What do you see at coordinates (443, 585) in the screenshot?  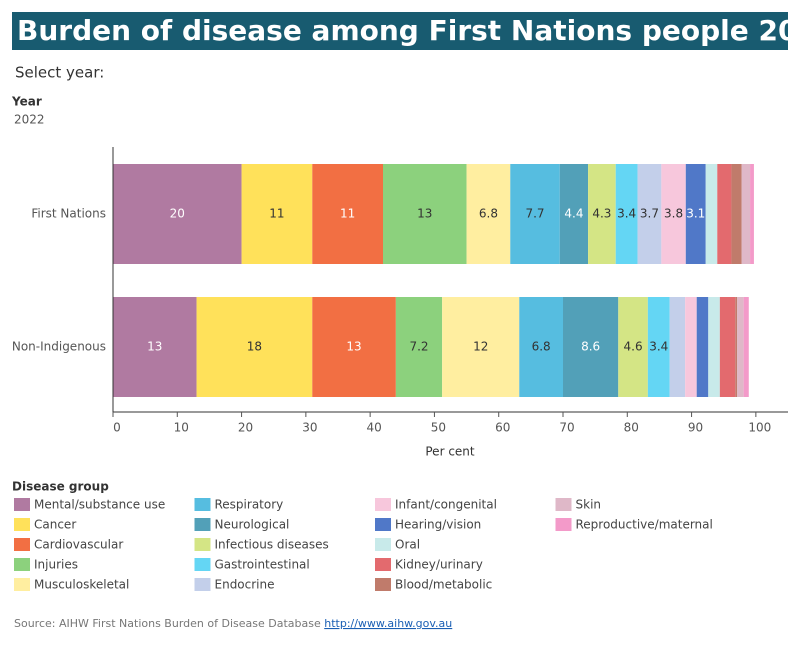 I see `legend-label: Blood/metabolic` at bounding box center [443, 585].